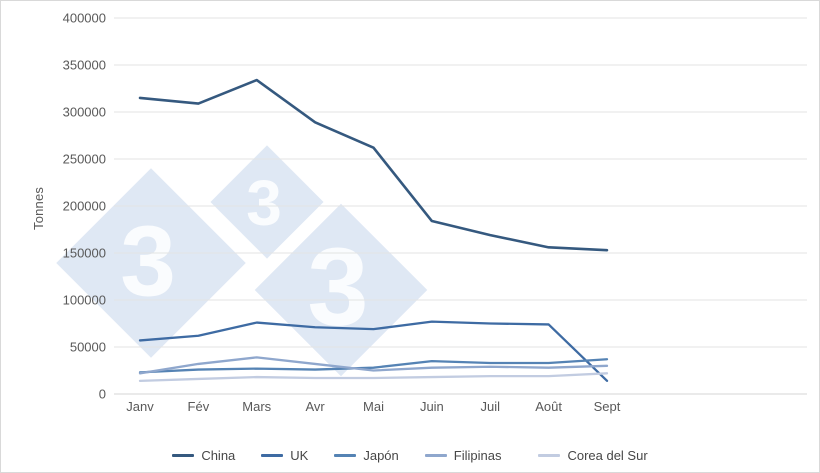 Image resolution: width=820 pixels, height=473 pixels. What do you see at coordinates (490, 406) in the screenshot?
I see `x-tick-label-juil: Juil` at bounding box center [490, 406].